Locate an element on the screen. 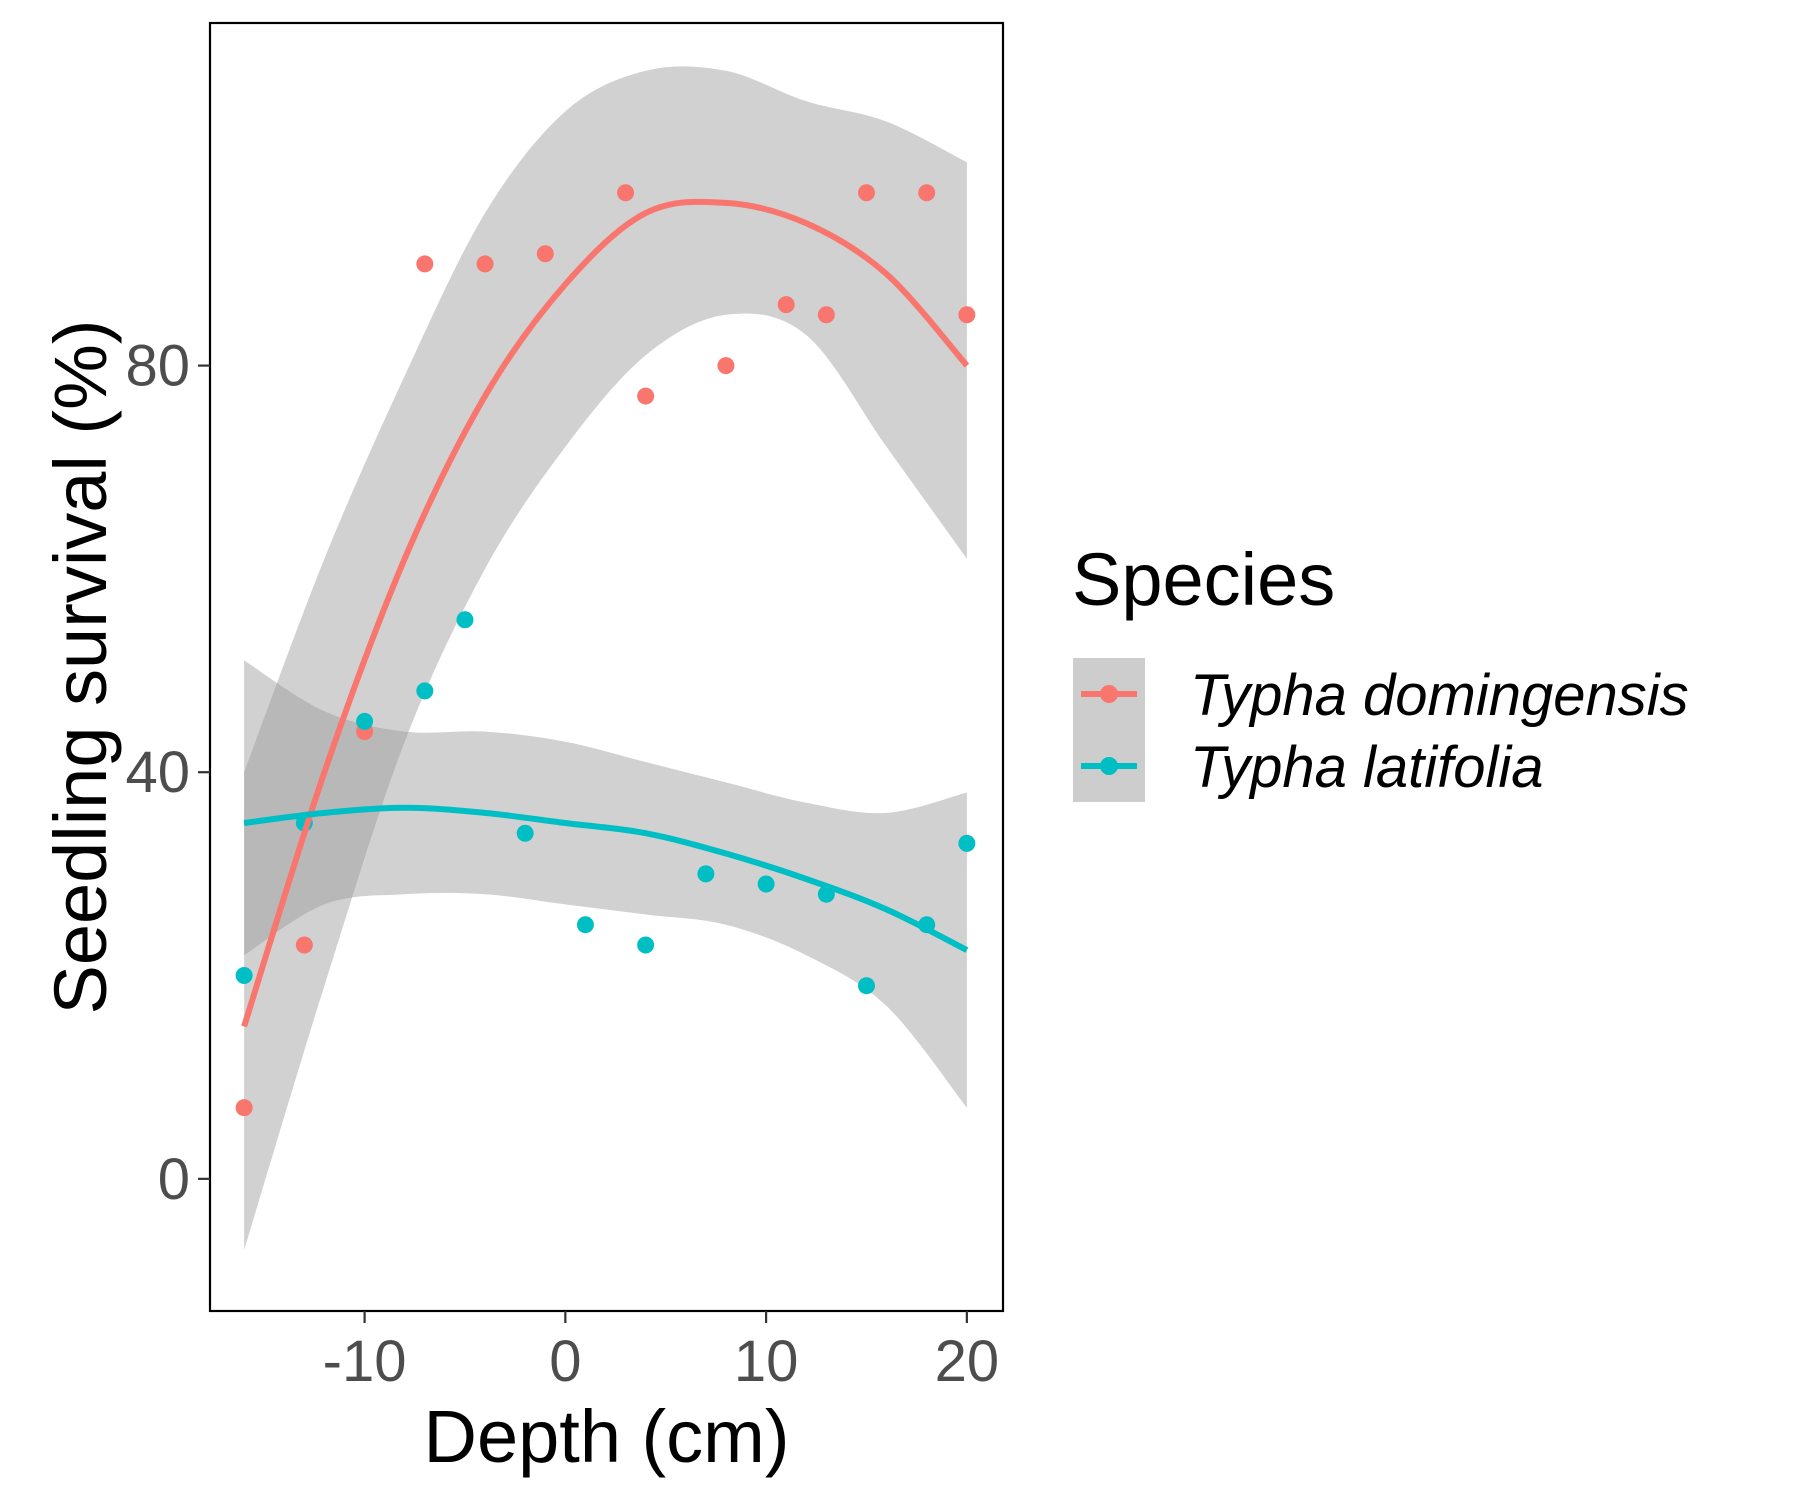 The width and height of the screenshot is (1800, 1505). legend-items: Typha domingensis Typha latifolia is located at coordinates (1385, 731).